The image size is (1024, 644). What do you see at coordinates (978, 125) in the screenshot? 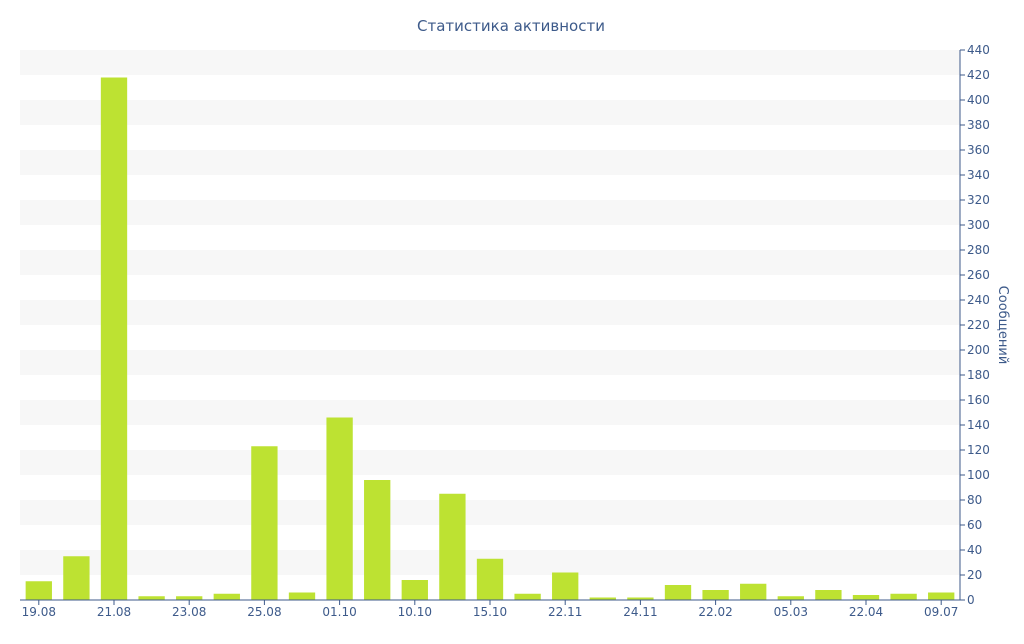
I see `y-tick-label: 380` at bounding box center [978, 125].